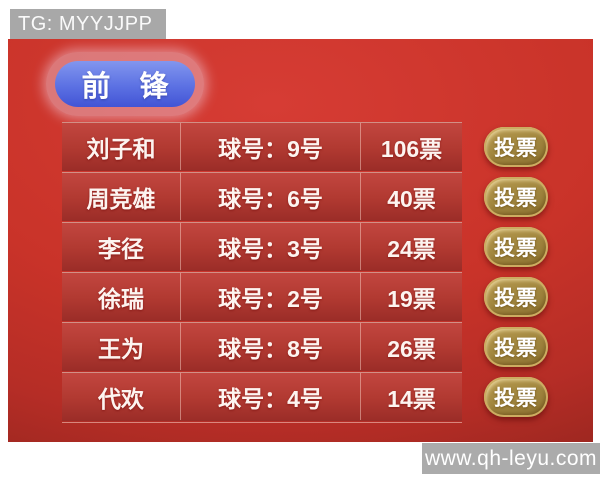 This screenshot has width=600, height=480. I want to click on player-name: 李径, so click(121, 246).